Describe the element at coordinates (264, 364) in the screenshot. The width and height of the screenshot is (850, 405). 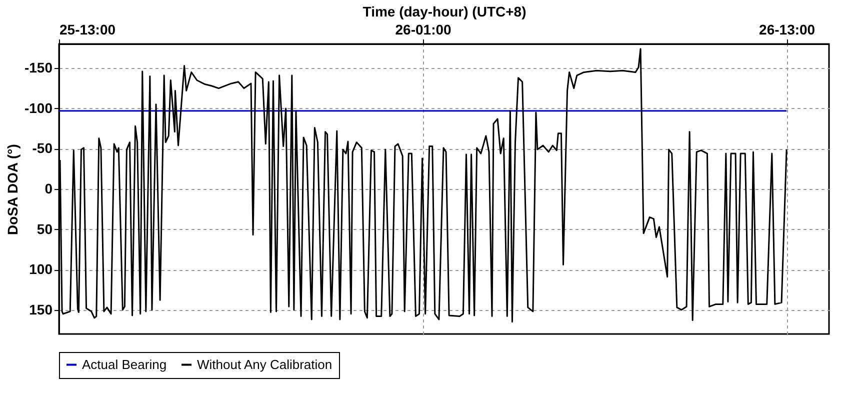
I see `legend-label: Without Any Calibration` at that location.